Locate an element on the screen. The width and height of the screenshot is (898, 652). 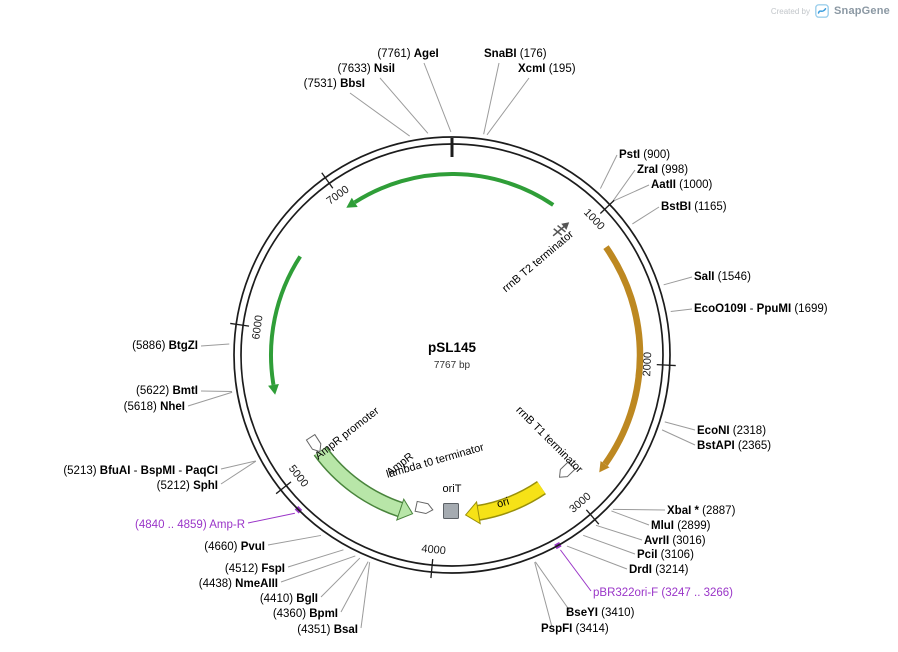
enzyme-label-BstAPI: BstAPI (2365) is located at coordinates (734, 446).